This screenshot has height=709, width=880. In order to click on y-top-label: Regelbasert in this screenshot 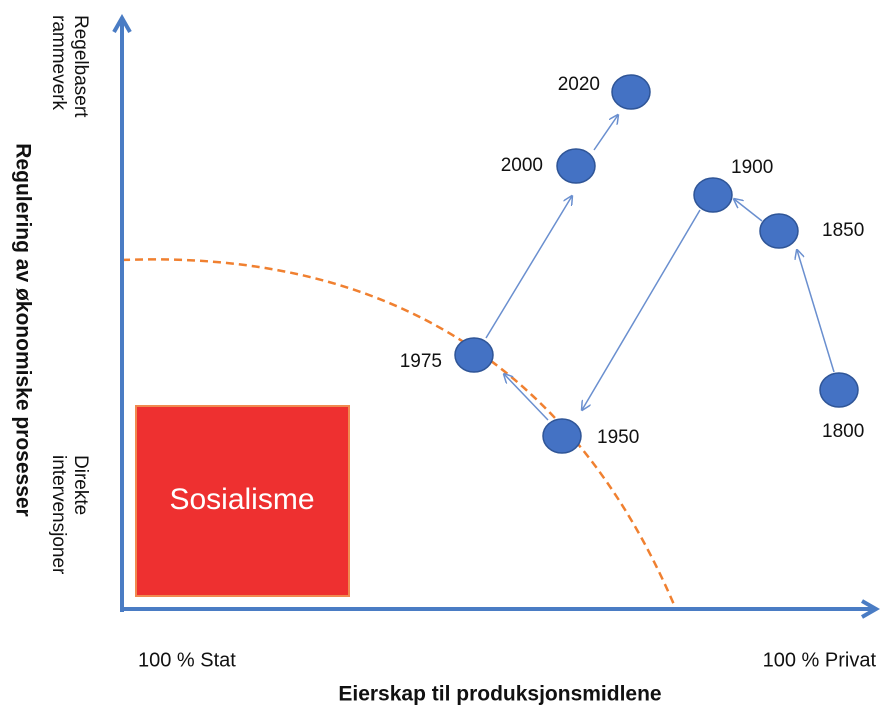, I will do `click(80, 66)`.